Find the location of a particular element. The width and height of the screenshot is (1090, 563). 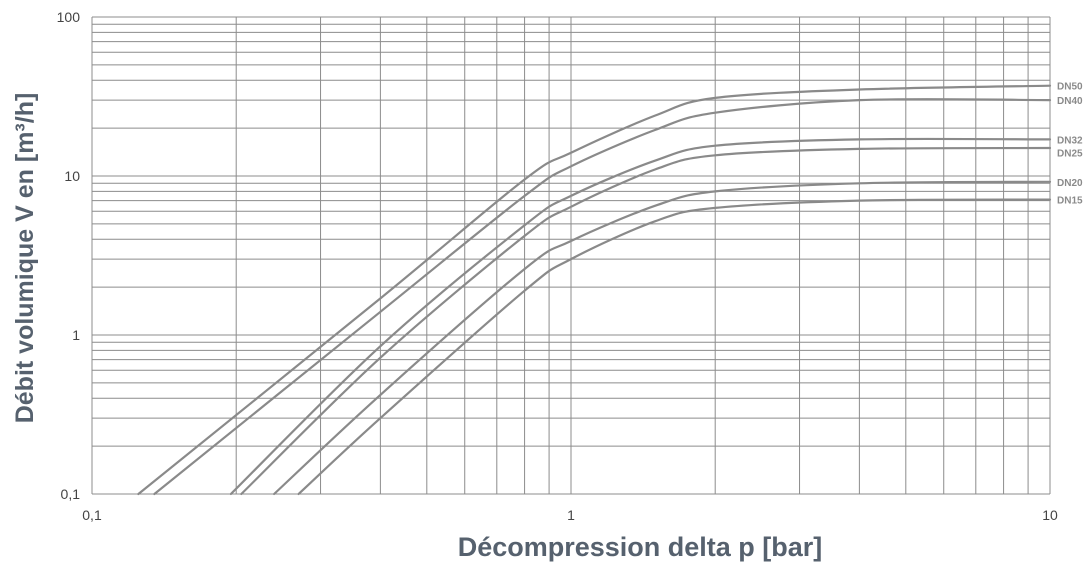

series-label-dn20: DN20 is located at coordinates (1070, 183).